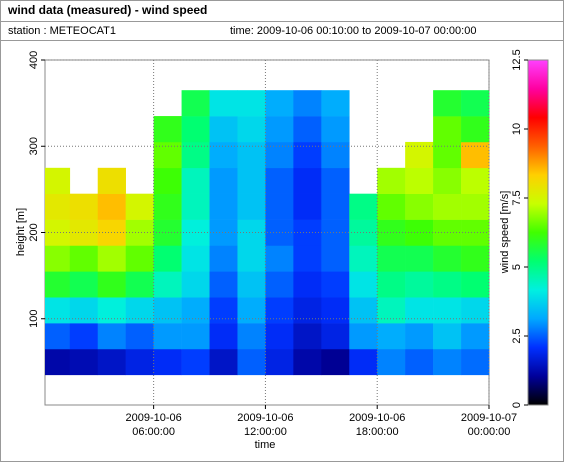  Describe the element at coordinates (62, 31) in the screenshot. I see `station: station : METEOCAT1` at that location.